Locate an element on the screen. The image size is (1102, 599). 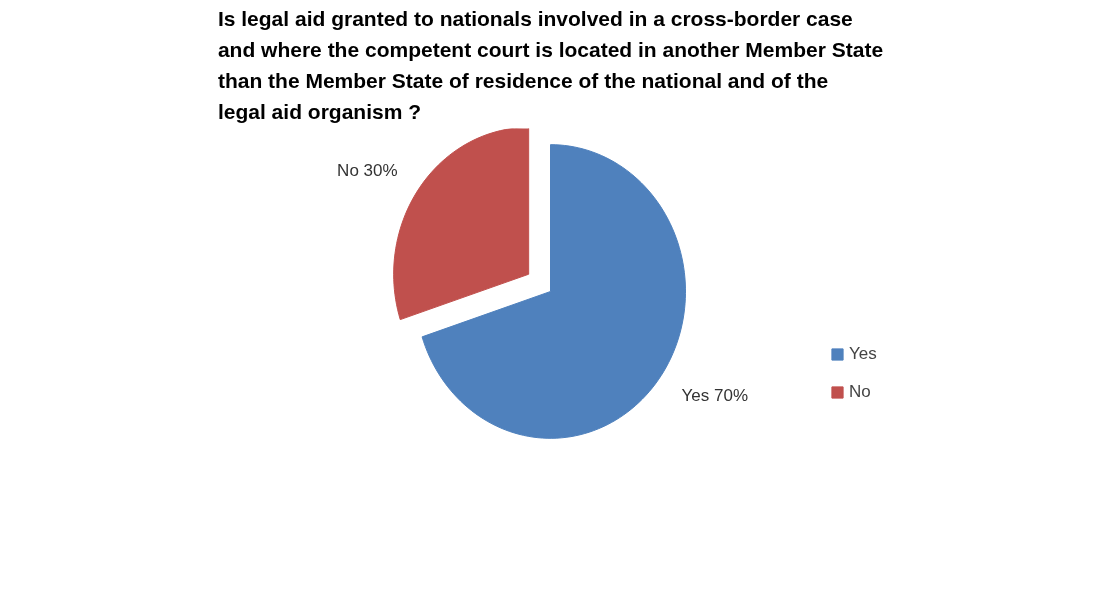
legend-label: Yes is located at coordinates (863, 354).